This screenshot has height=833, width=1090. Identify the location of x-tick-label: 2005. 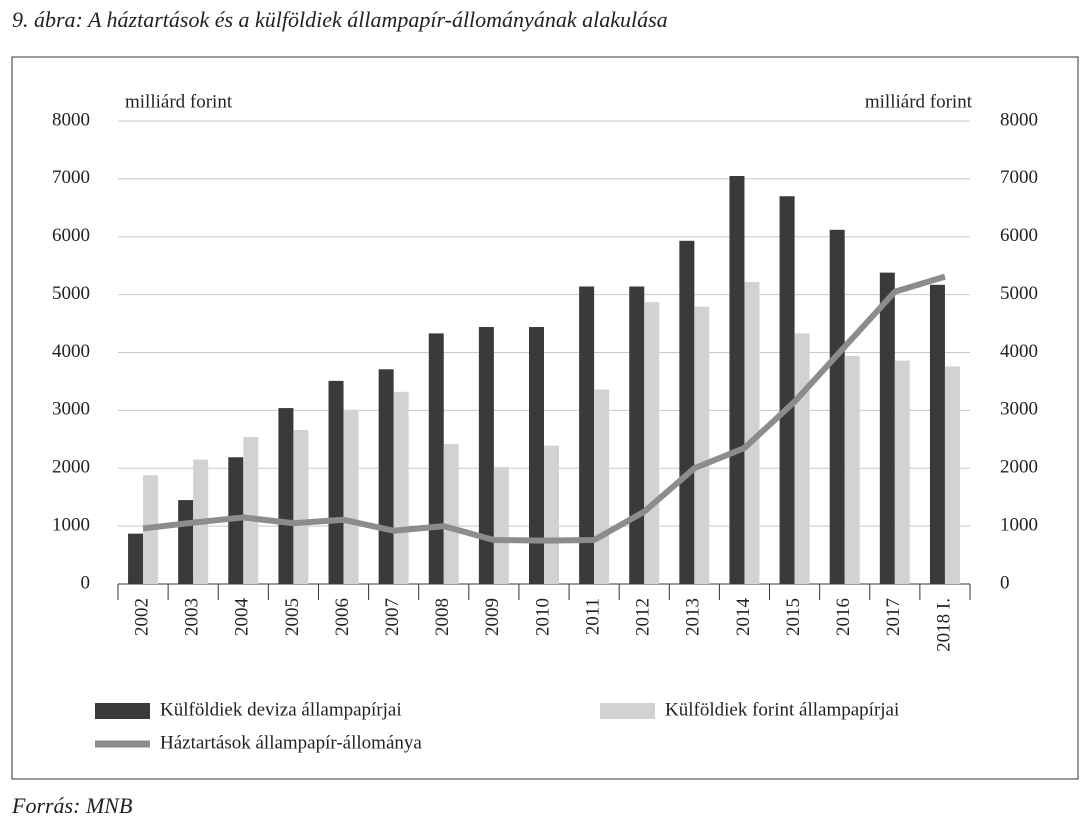
(292, 617).